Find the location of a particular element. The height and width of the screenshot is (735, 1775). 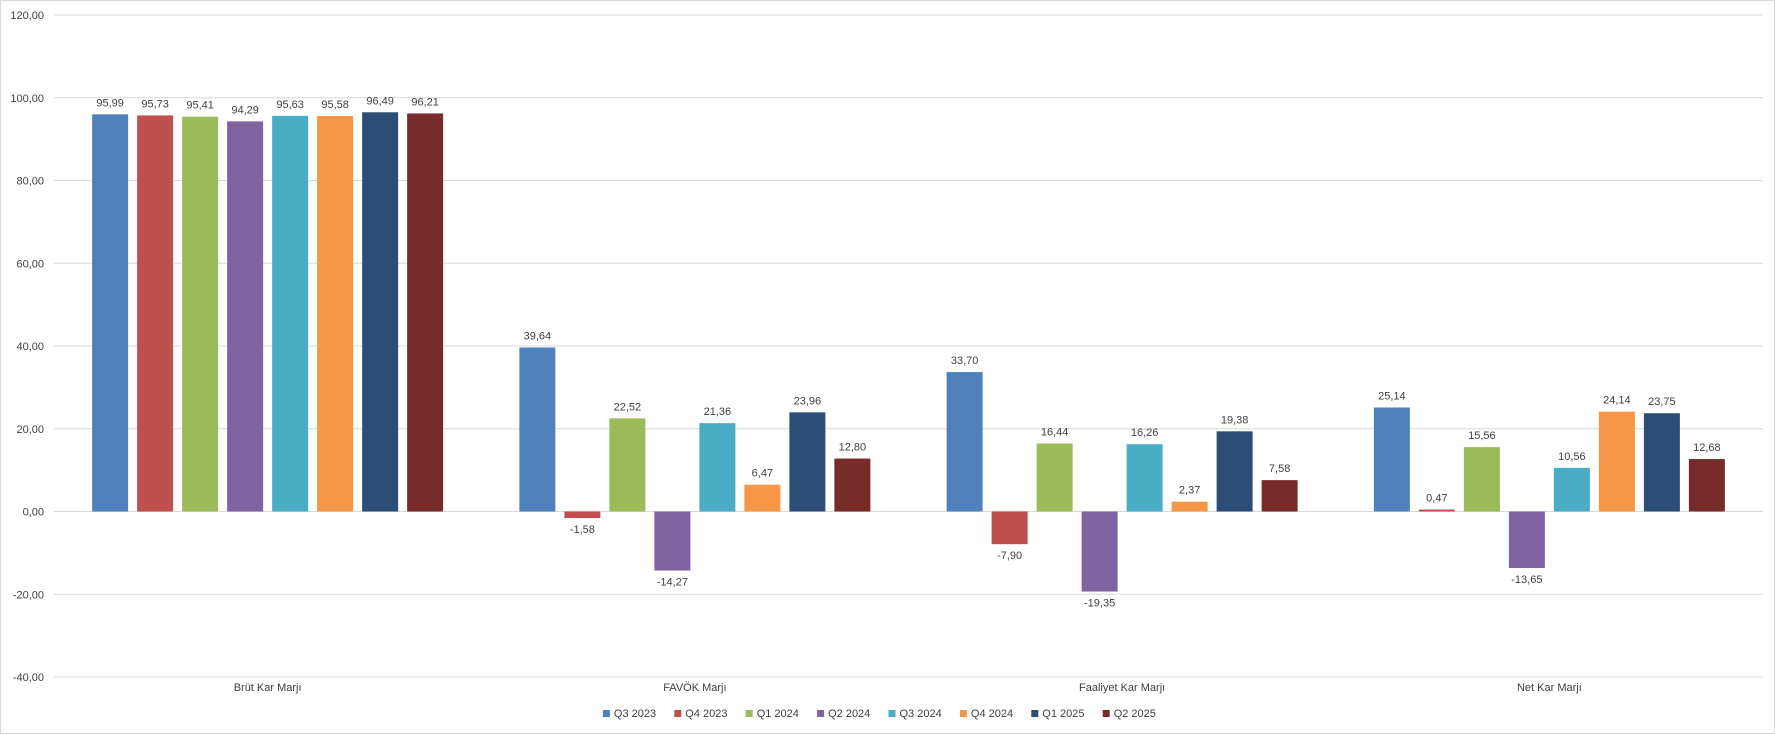

legend-label: Q2 2024 is located at coordinates (849, 714).